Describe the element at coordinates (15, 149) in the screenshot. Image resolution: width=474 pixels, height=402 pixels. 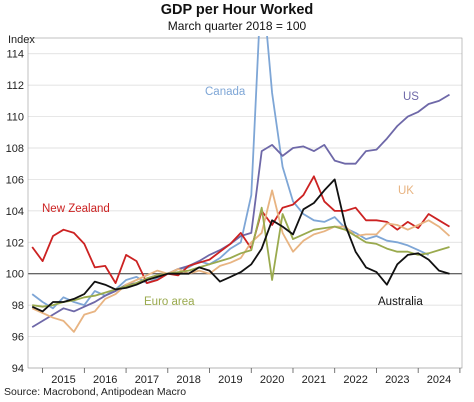
I see `y-tick-label: 108` at that location.